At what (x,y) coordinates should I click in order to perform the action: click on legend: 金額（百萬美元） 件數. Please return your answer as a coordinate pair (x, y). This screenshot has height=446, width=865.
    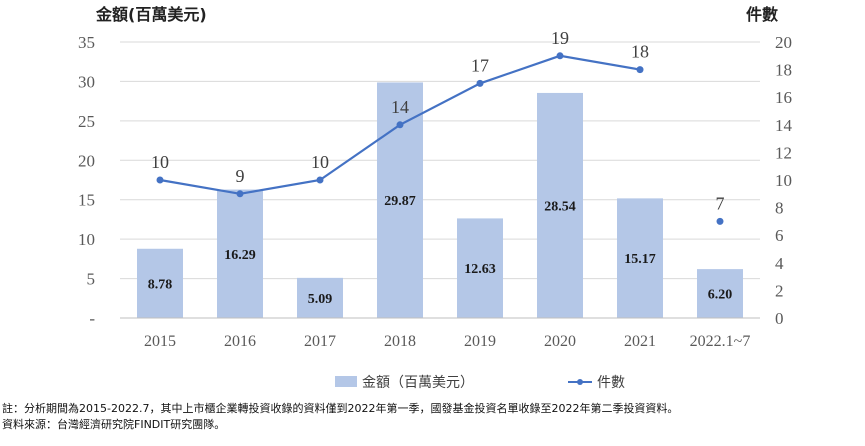
    Looking at the image, I should click on (480, 383).